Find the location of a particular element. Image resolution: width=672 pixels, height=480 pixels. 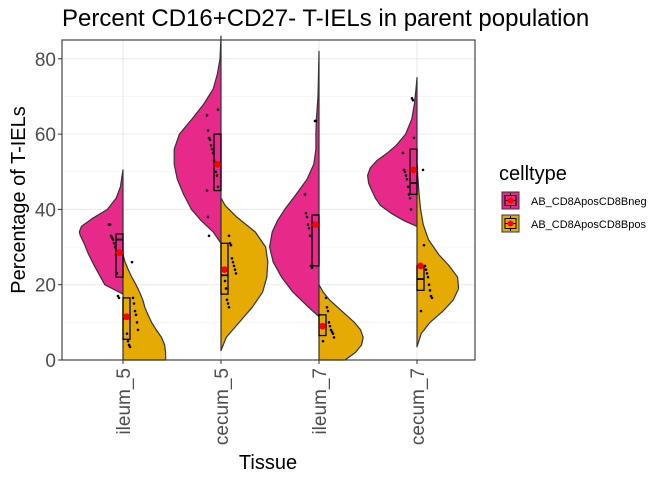

violin-cecum_7-neg is located at coordinates (392, 152).